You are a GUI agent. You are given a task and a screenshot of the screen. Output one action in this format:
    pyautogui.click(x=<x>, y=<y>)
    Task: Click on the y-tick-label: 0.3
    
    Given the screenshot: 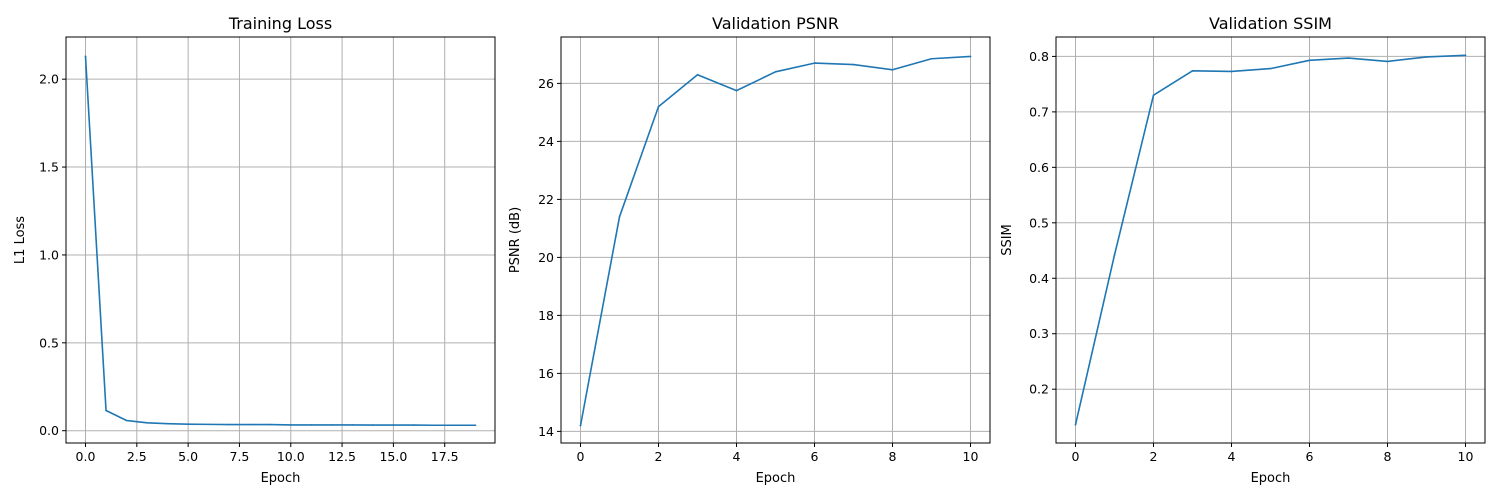 What is the action you would take?
    pyautogui.click(x=1039, y=333)
    